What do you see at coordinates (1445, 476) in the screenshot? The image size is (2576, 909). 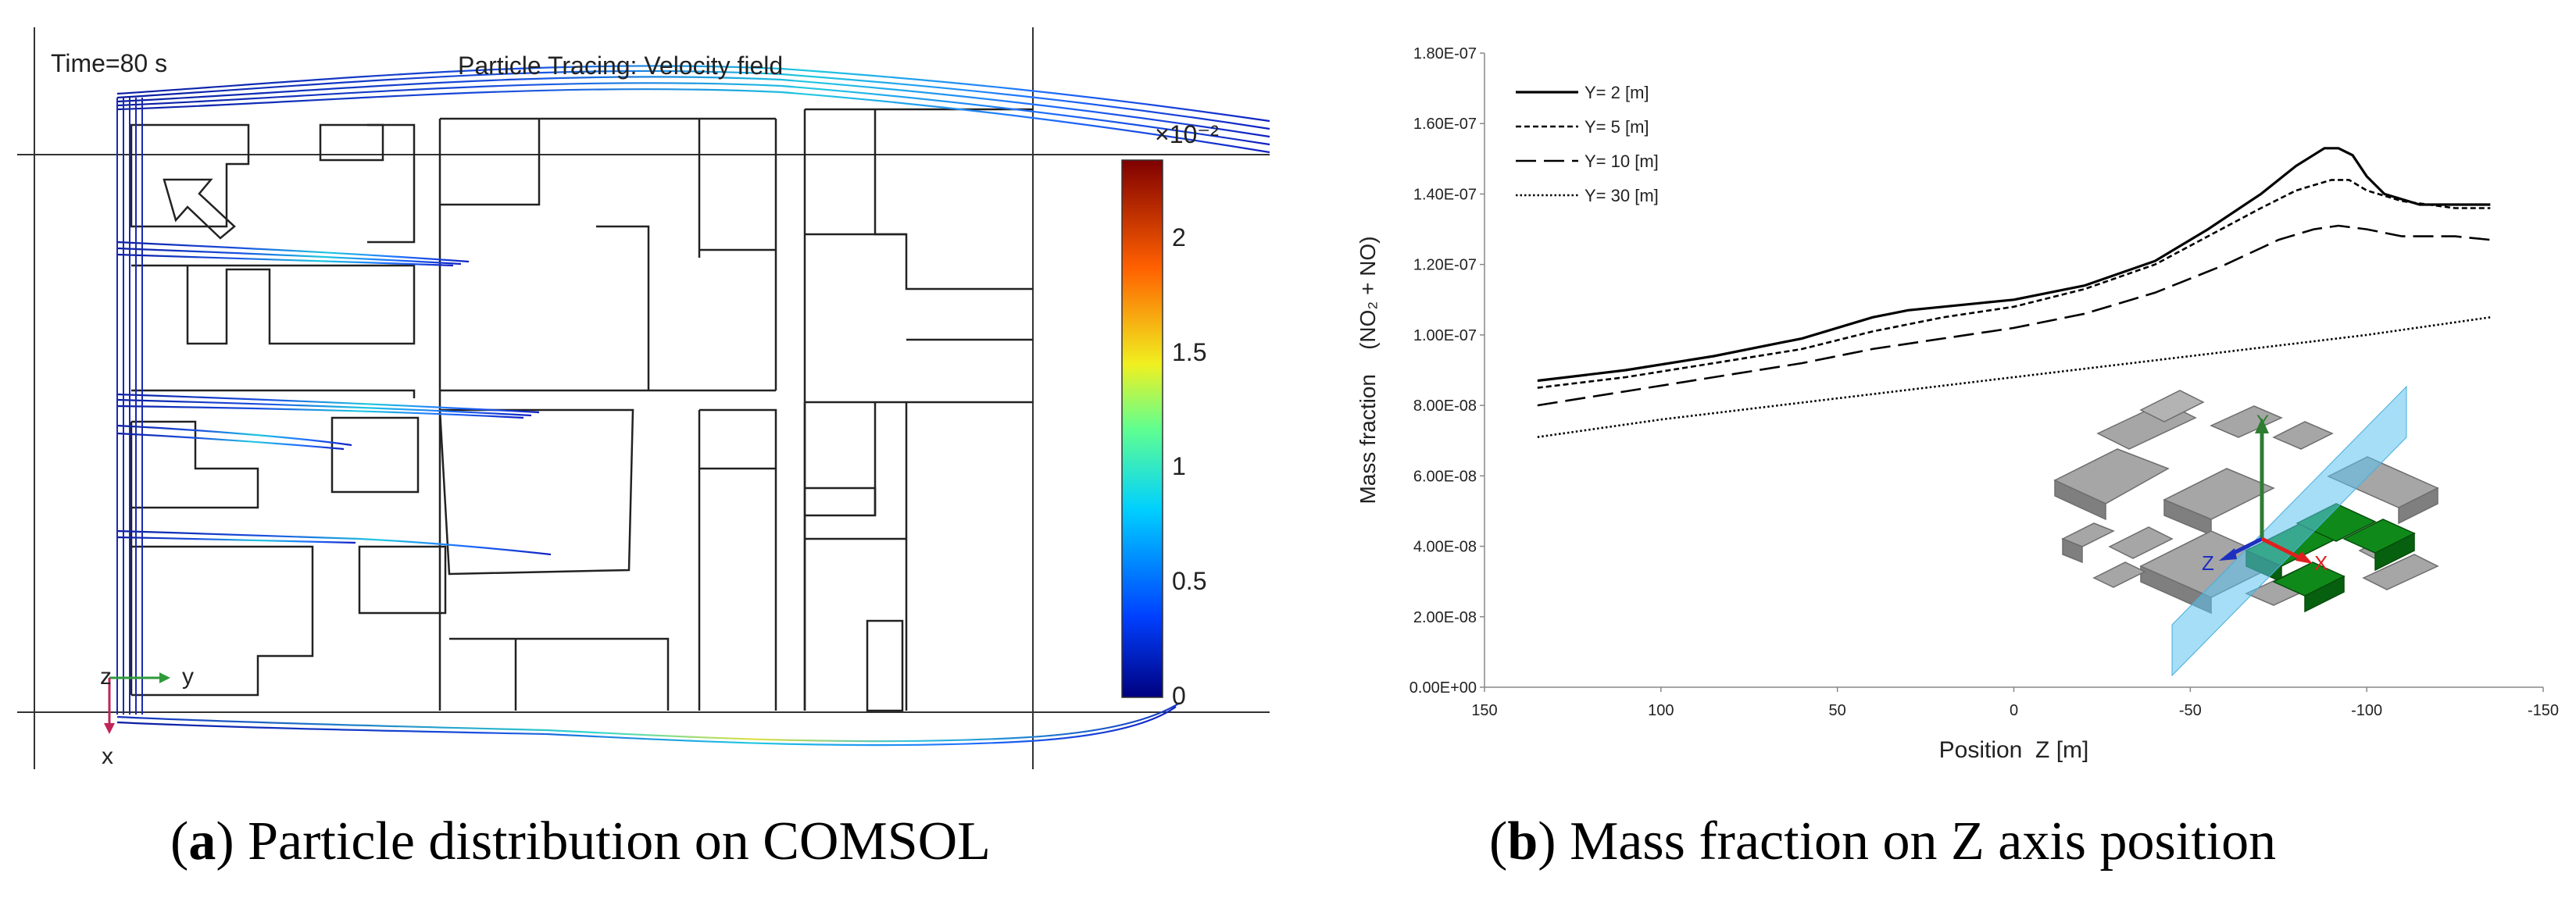 I see `y-tick-label: 6.00E-08` at bounding box center [1445, 476].